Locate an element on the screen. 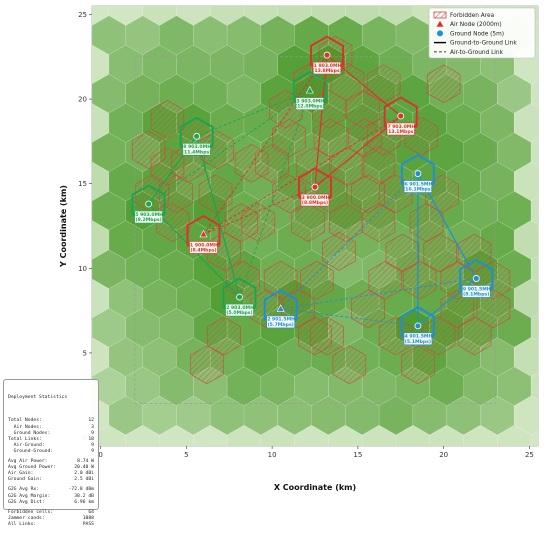  node-label-box-G6 is located at coordinates (418, 186).